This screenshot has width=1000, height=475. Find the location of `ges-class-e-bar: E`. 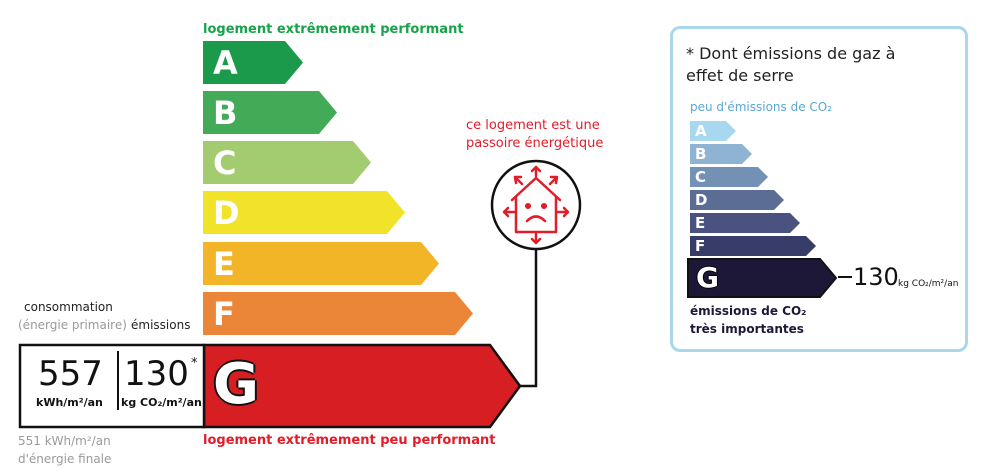

ges-class-e-bar: E is located at coordinates (745, 223).